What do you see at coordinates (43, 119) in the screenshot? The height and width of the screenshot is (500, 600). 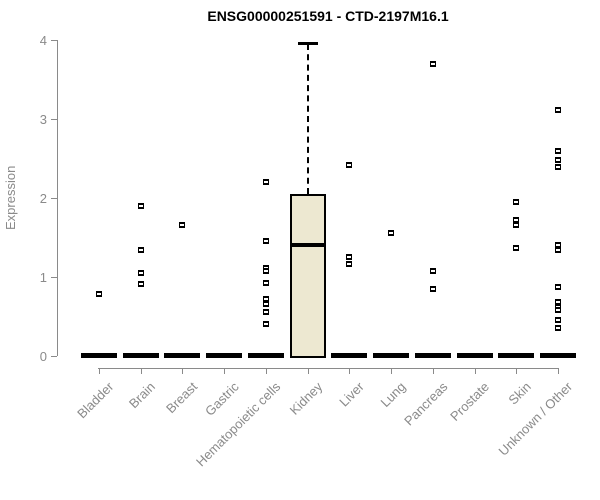 I see `y-tick-label: 3` at bounding box center [43, 119].